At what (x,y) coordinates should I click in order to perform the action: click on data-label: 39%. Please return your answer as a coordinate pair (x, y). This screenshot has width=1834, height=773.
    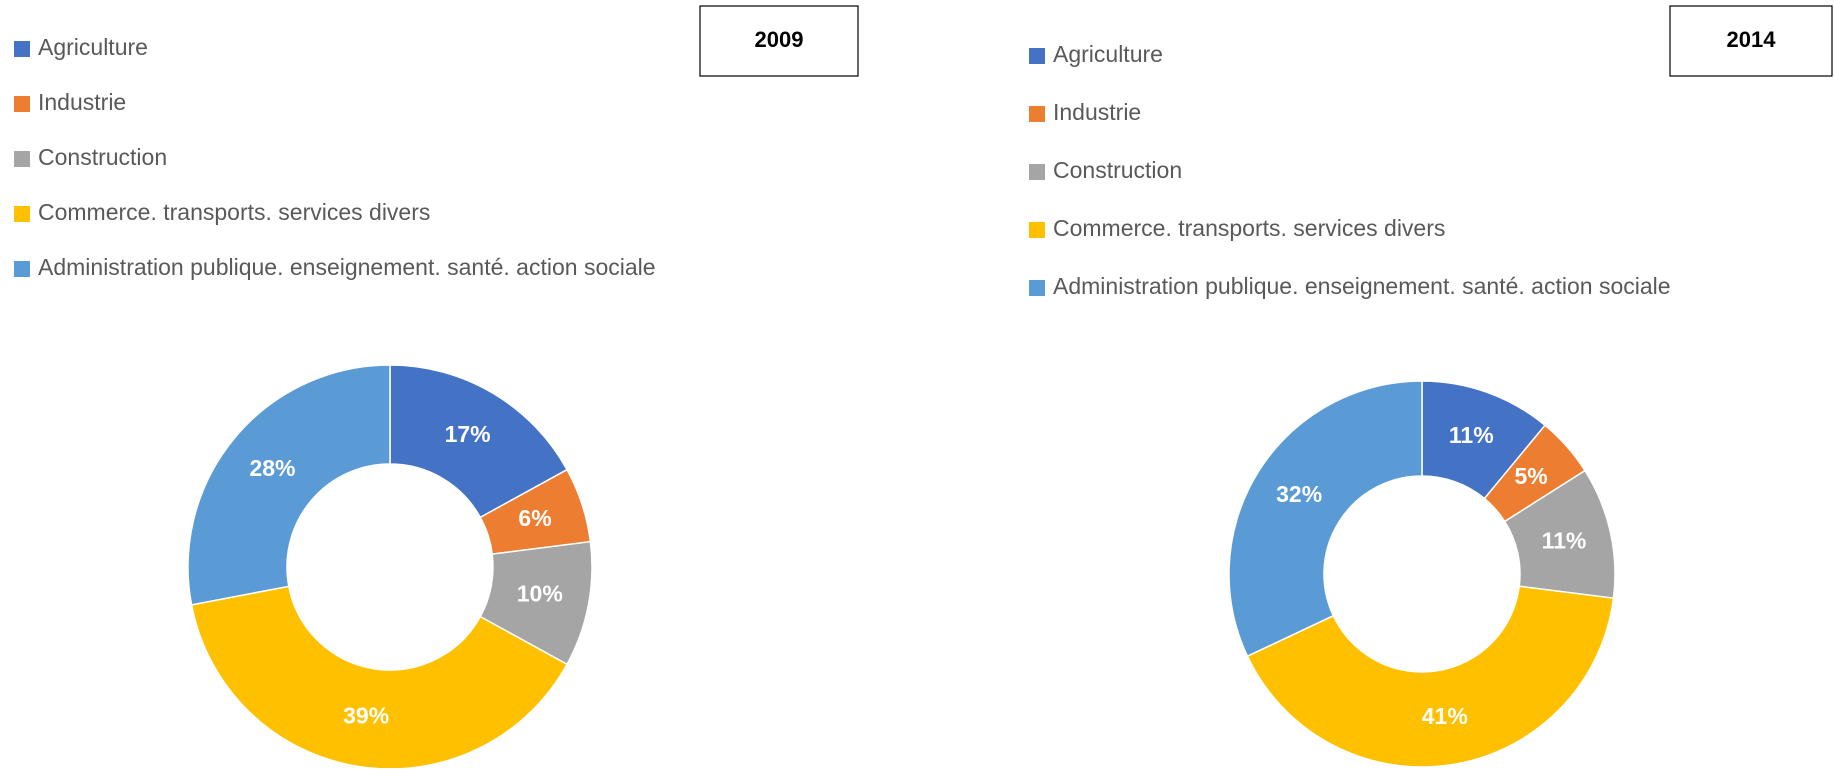
    Looking at the image, I should click on (366, 716).